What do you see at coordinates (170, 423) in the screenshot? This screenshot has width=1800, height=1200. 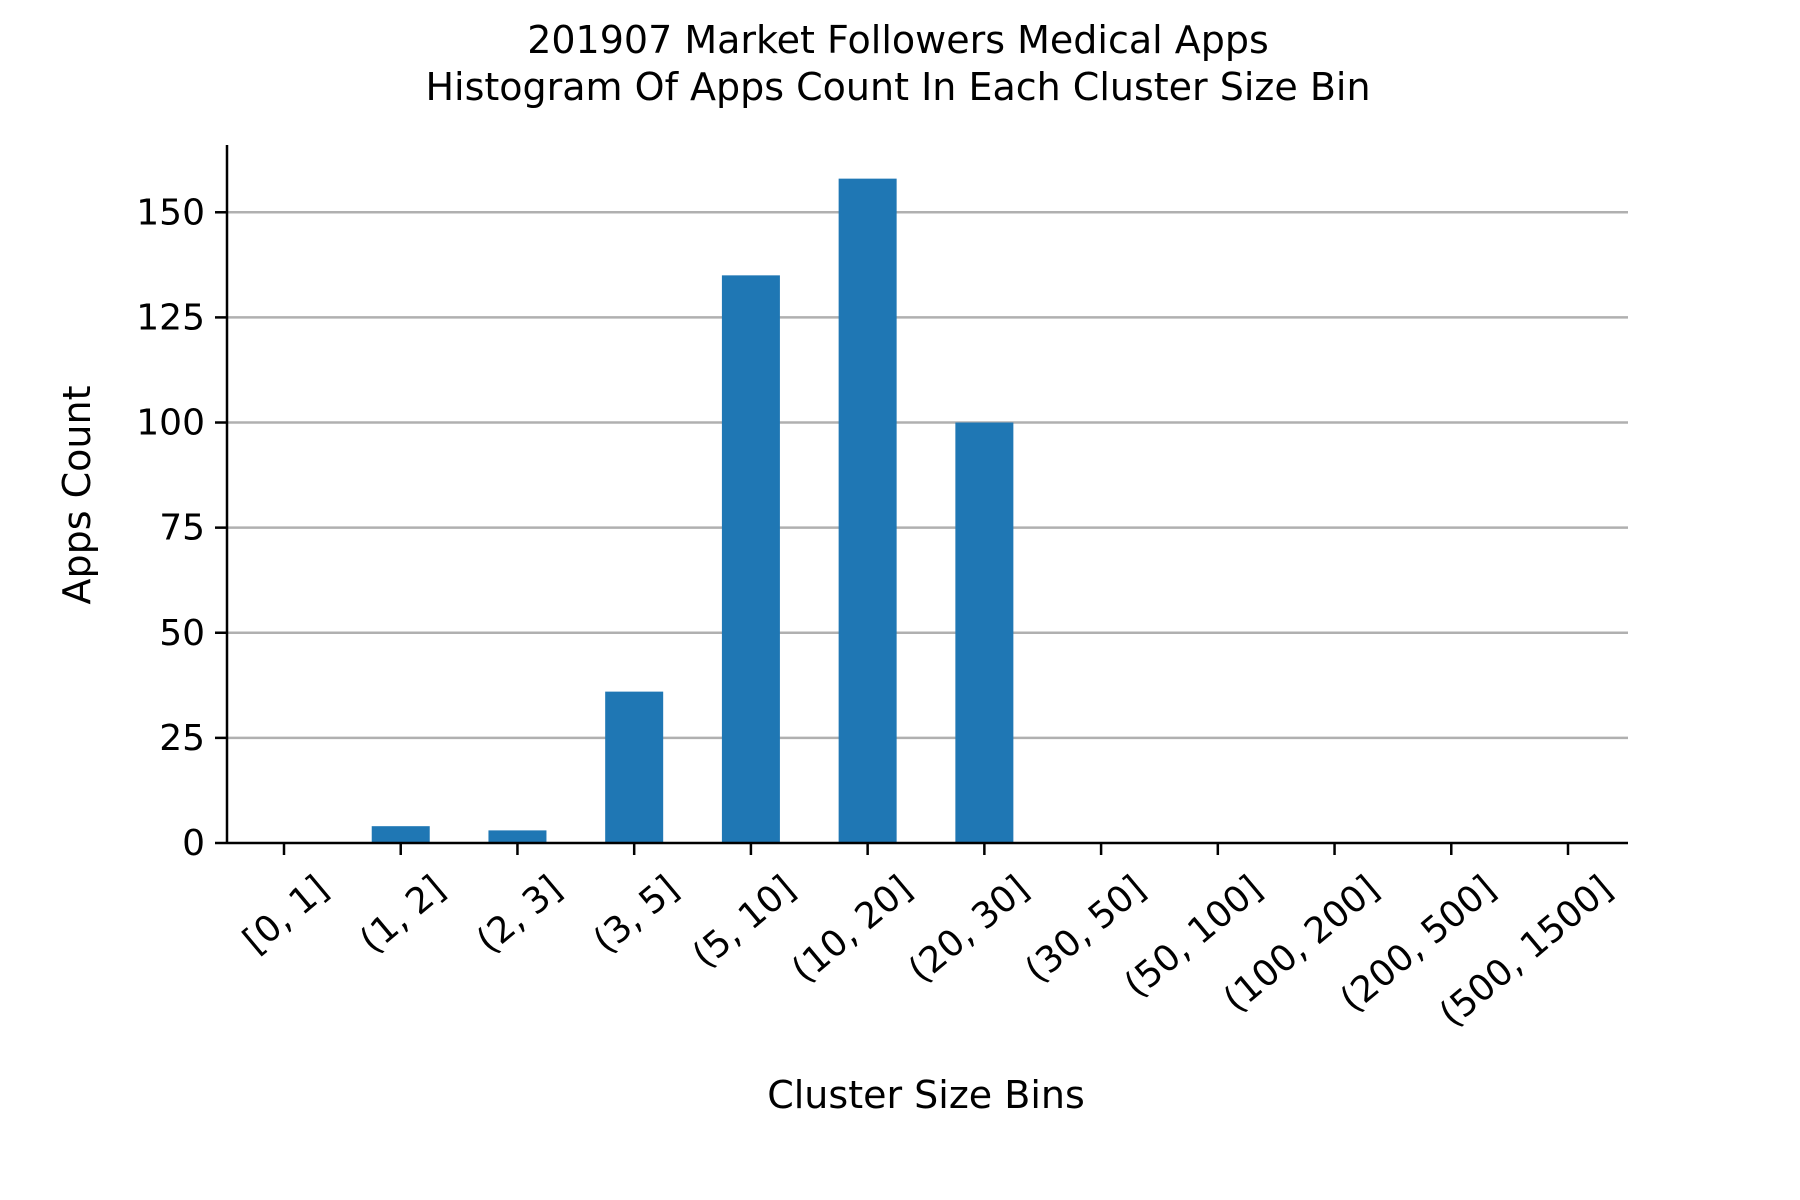 I see `y-tick-label-100: 100` at bounding box center [170, 423].